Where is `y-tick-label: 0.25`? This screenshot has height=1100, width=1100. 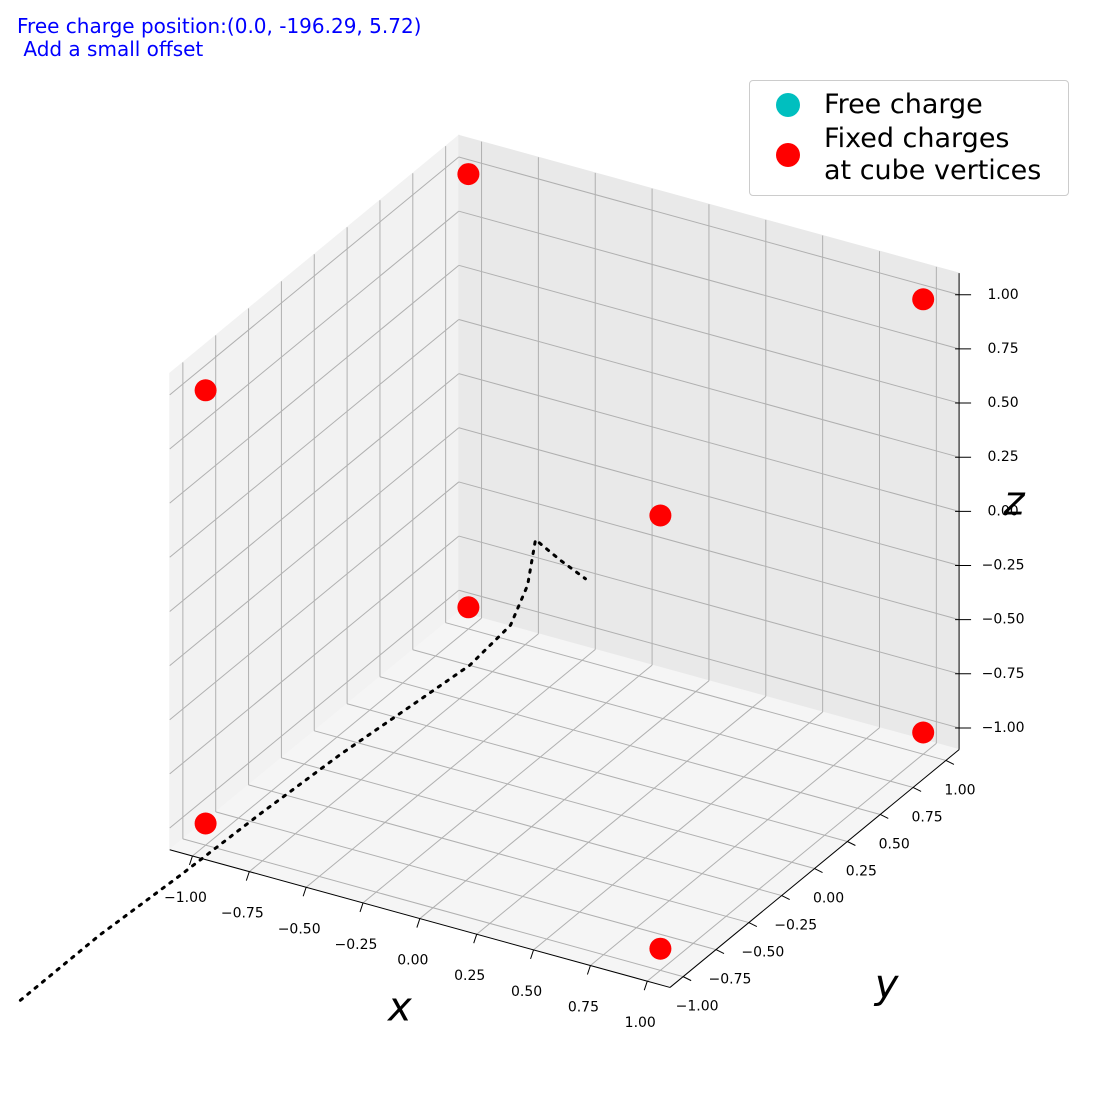
y-tick-label: 0.25 is located at coordinates (861, 871).